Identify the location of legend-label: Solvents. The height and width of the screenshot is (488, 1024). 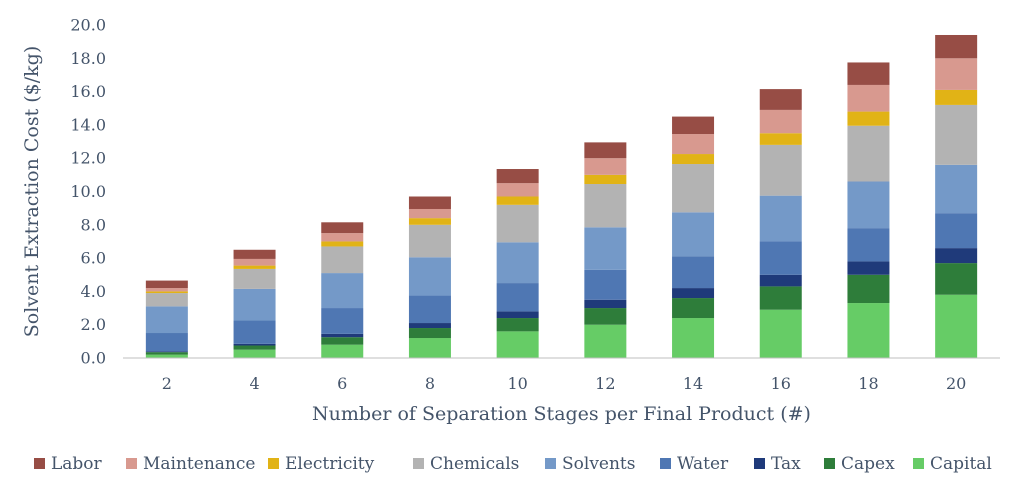
(599, 464).